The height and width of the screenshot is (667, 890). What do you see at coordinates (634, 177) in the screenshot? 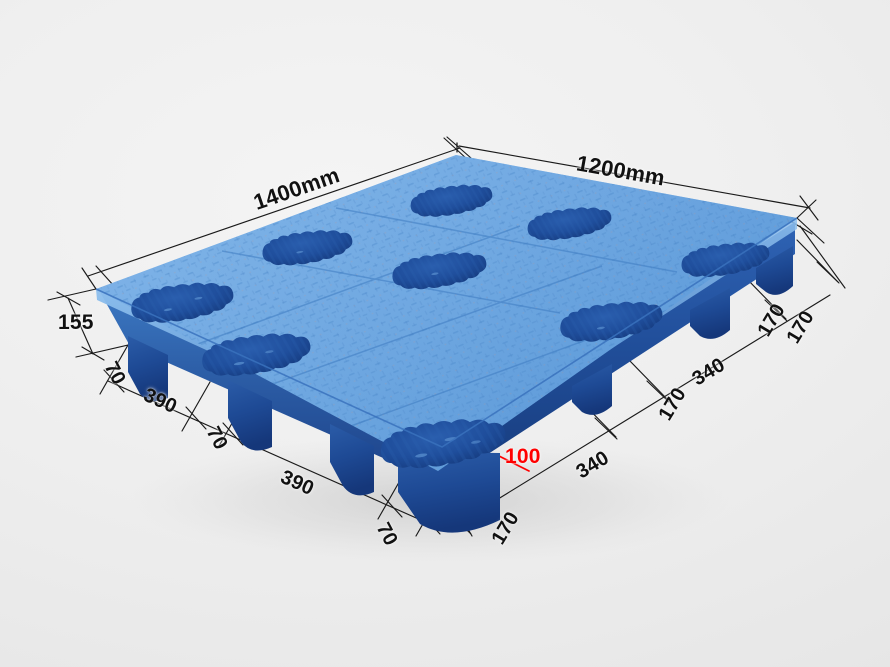
I see `dim-1200-line` at bounding box center [634, 177].